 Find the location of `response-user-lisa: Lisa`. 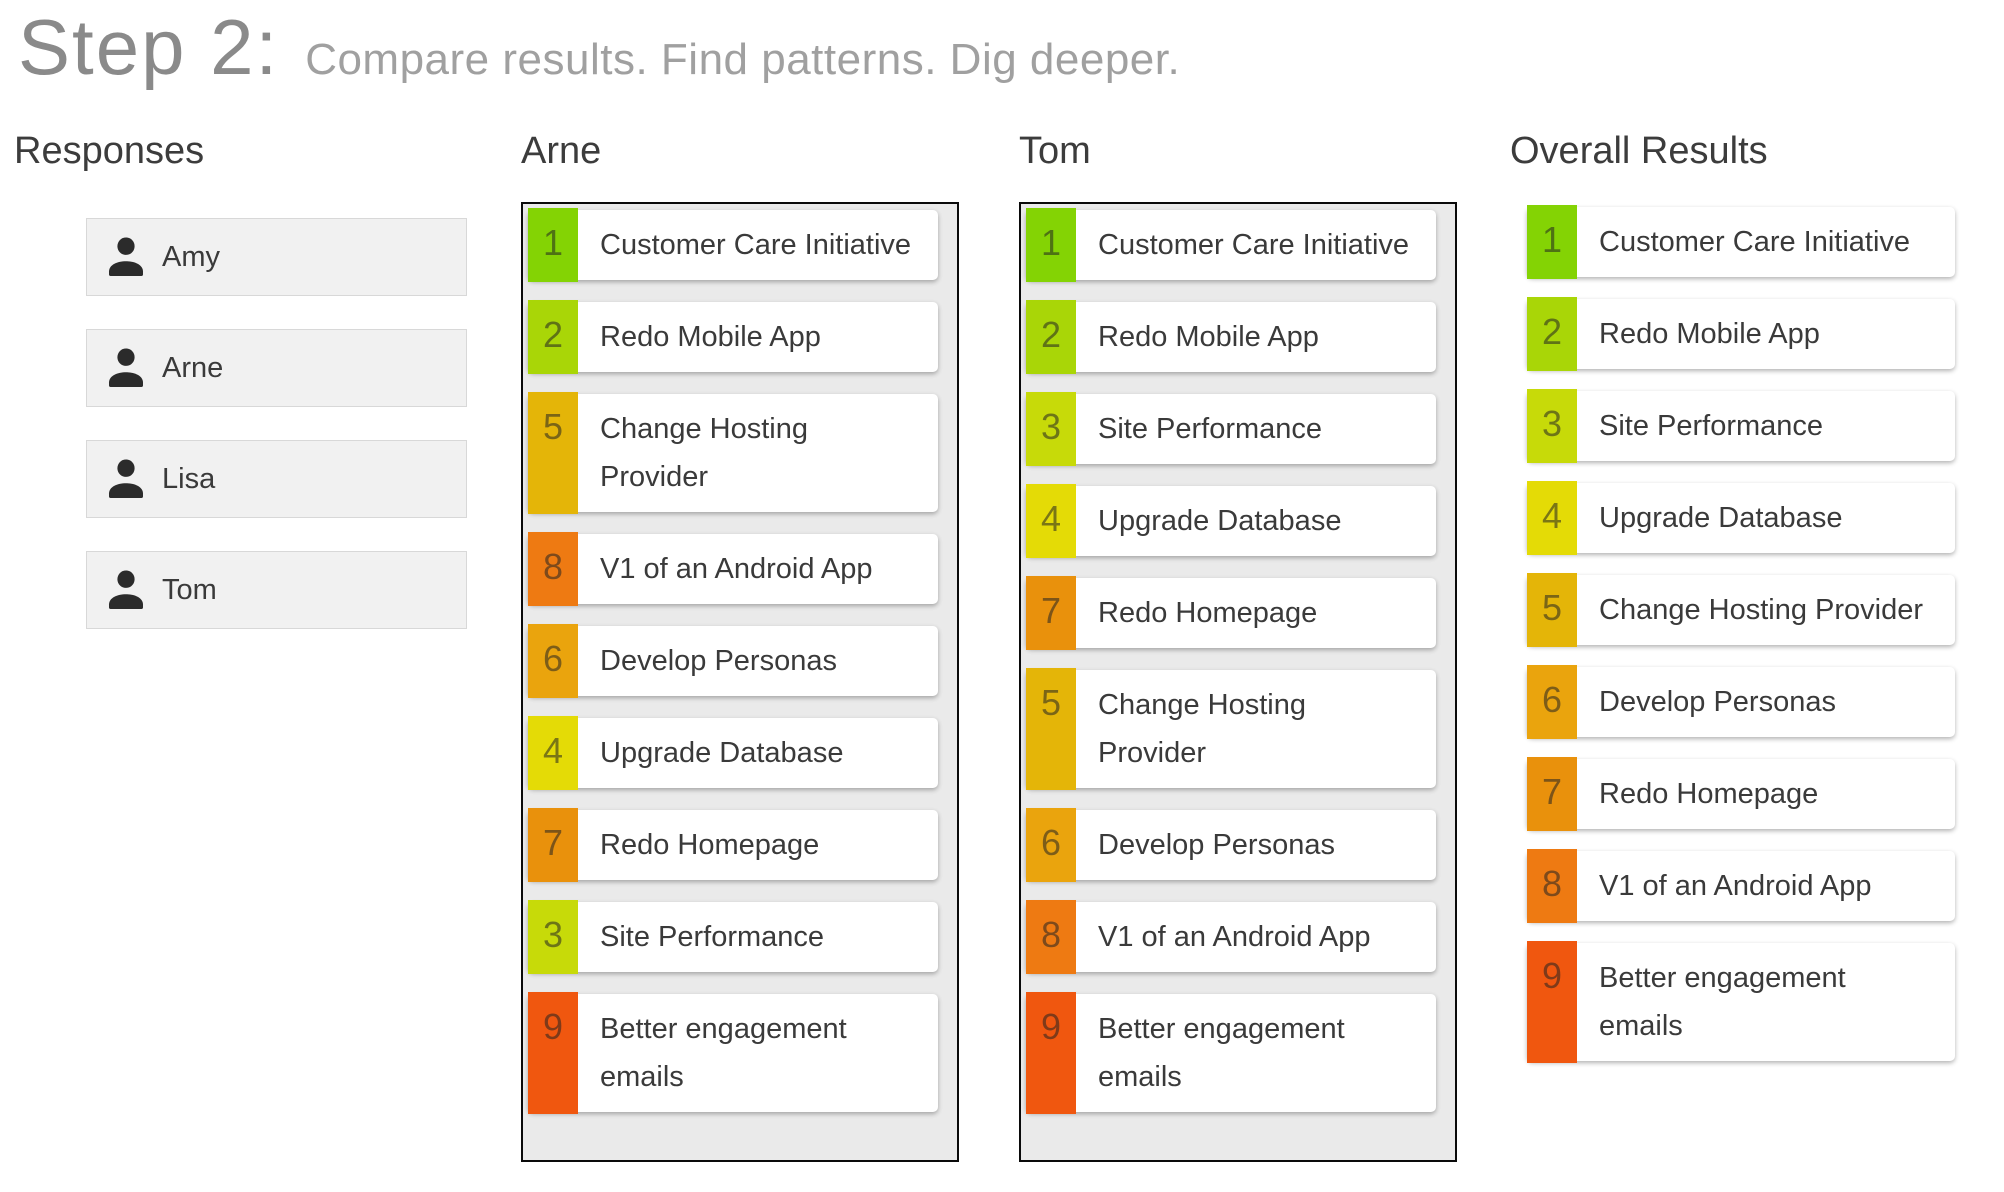

response-user-lisa: Lisa is located at coordinates (276, 479).